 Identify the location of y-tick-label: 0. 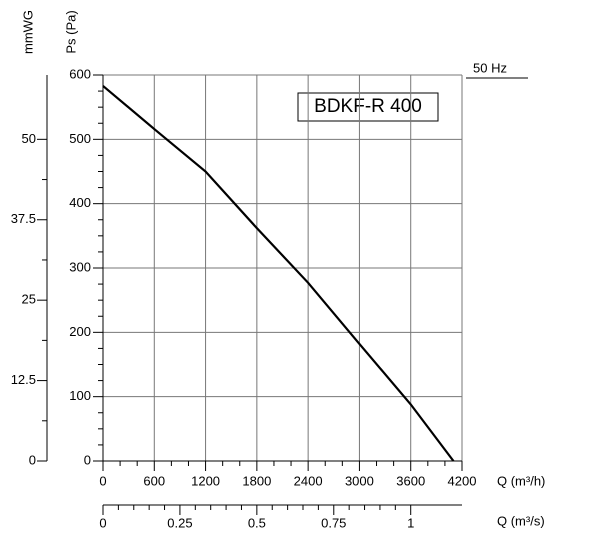
(87, 459).